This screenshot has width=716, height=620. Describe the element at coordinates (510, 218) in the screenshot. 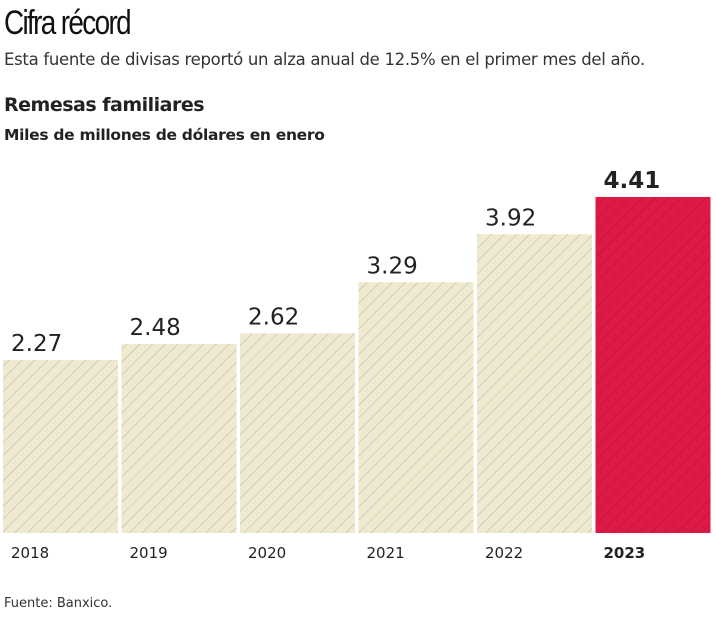

I see `value-label: 3.92` at that location.